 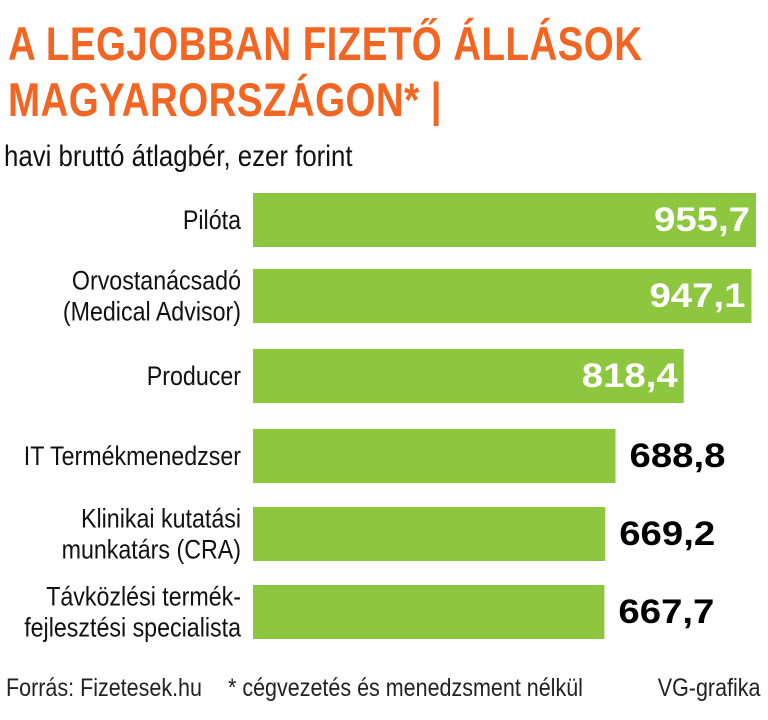 What do you see at coordinates (161, 519) in the screenshot?
I see `category-label-4-0: Klinikai kutatási` at bounding box center [161, 519].